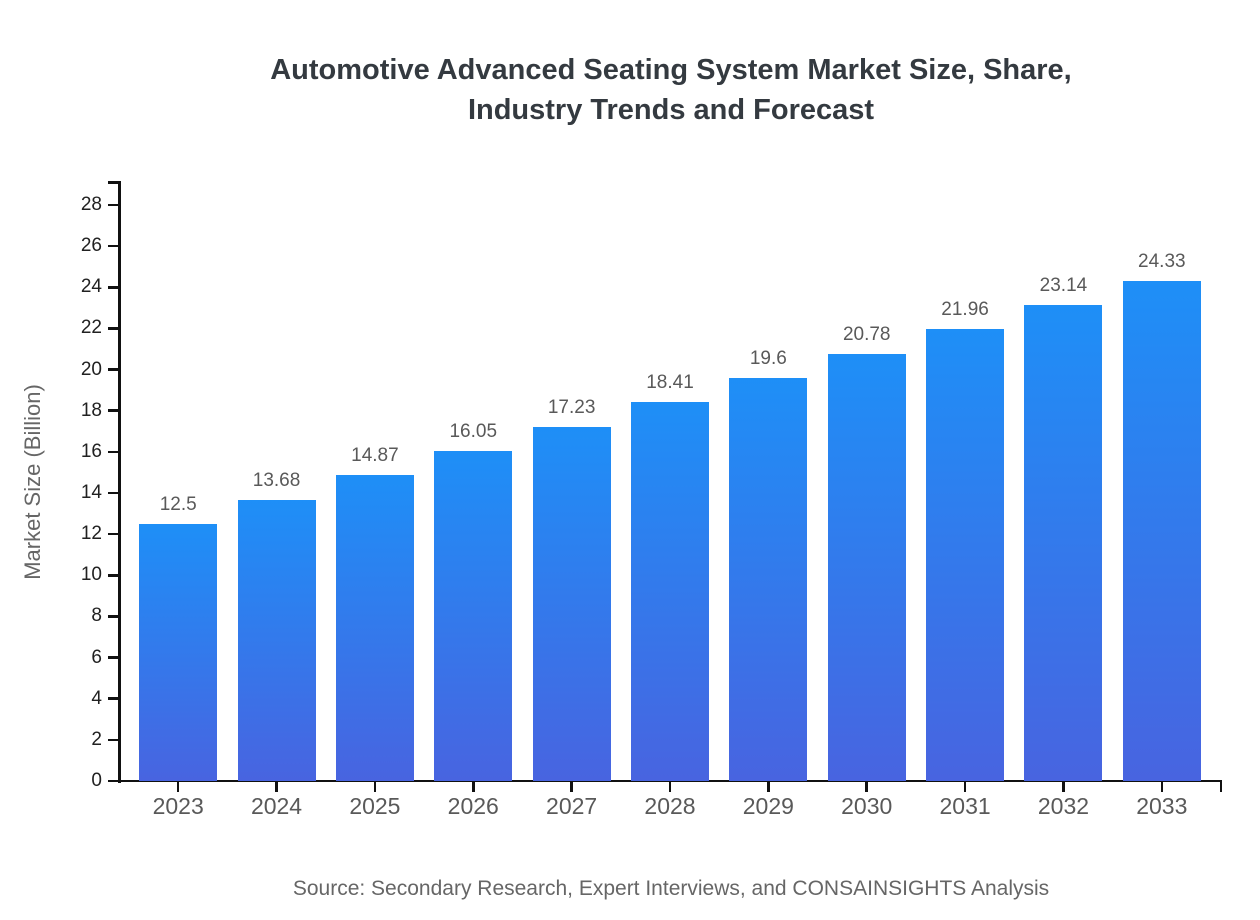 The height and width of the screenshot is (920, 1260). What do you see at coordinates (96, 698) in the screenshot?
I see `y-tick-label: 4` at bounding box center [96, 698].